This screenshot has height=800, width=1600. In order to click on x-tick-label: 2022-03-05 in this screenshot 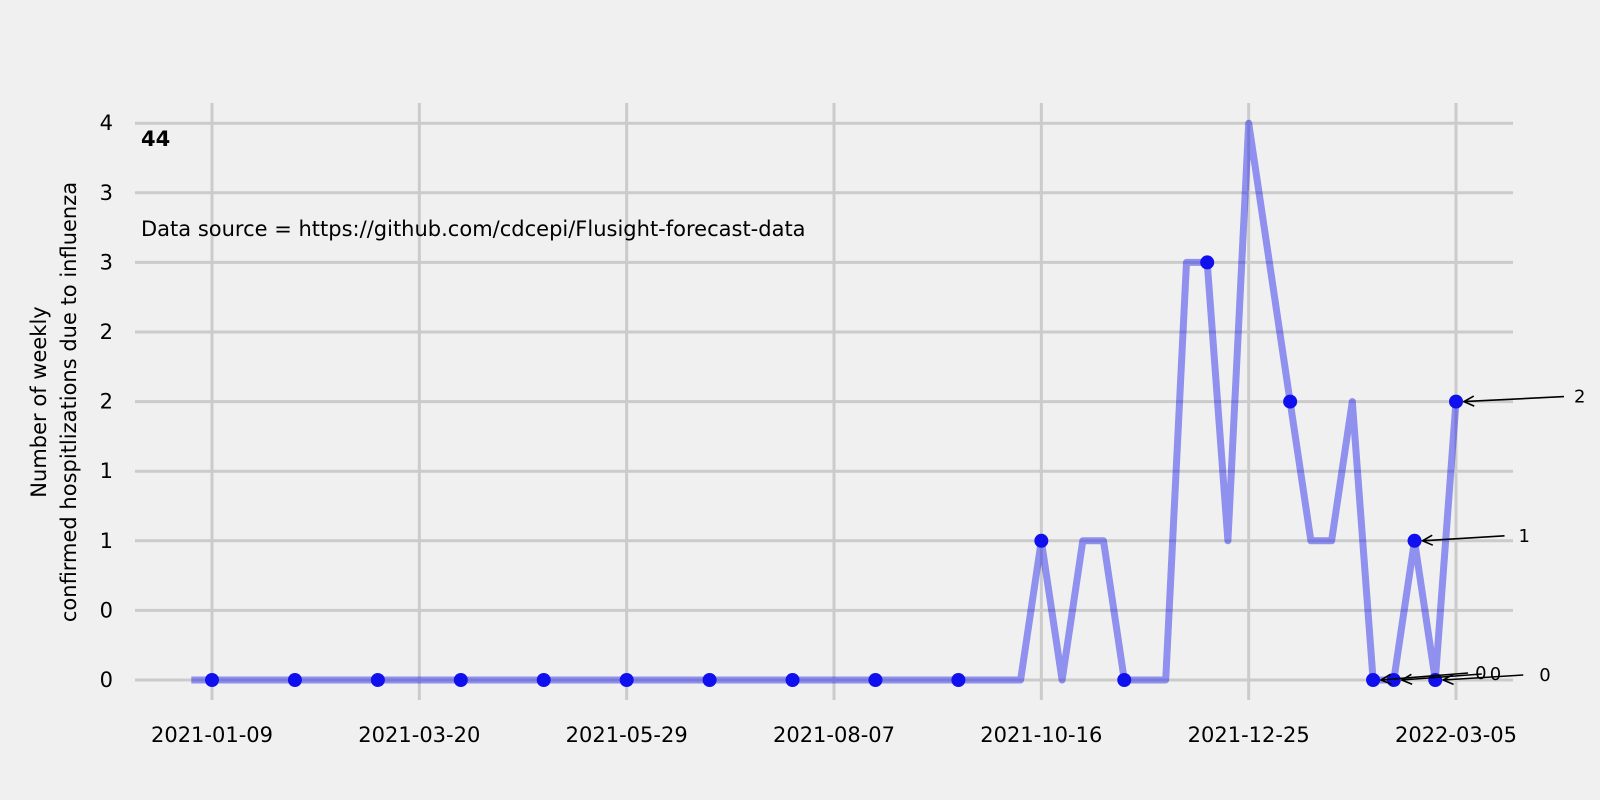, I will do `click(1456, 735)`.